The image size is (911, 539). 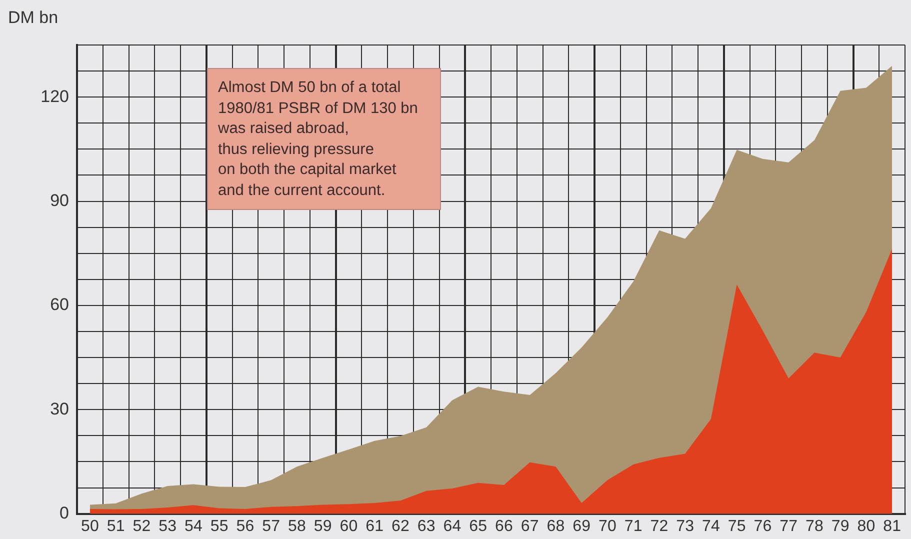 What do you see at coordinates (59, 304) in the screenshot?
I see `y-tick-label: 60` at bounding box center [59, 304].